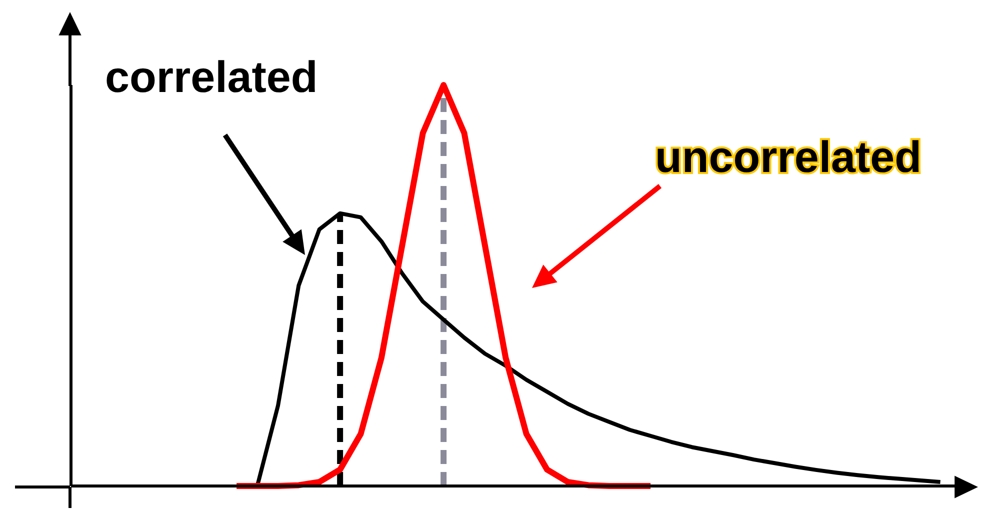 This screenshot has height=513, width=984. Describe the element at coordinates (211, 77) in the screenshot. I see `legend-label: correlated` at that location.